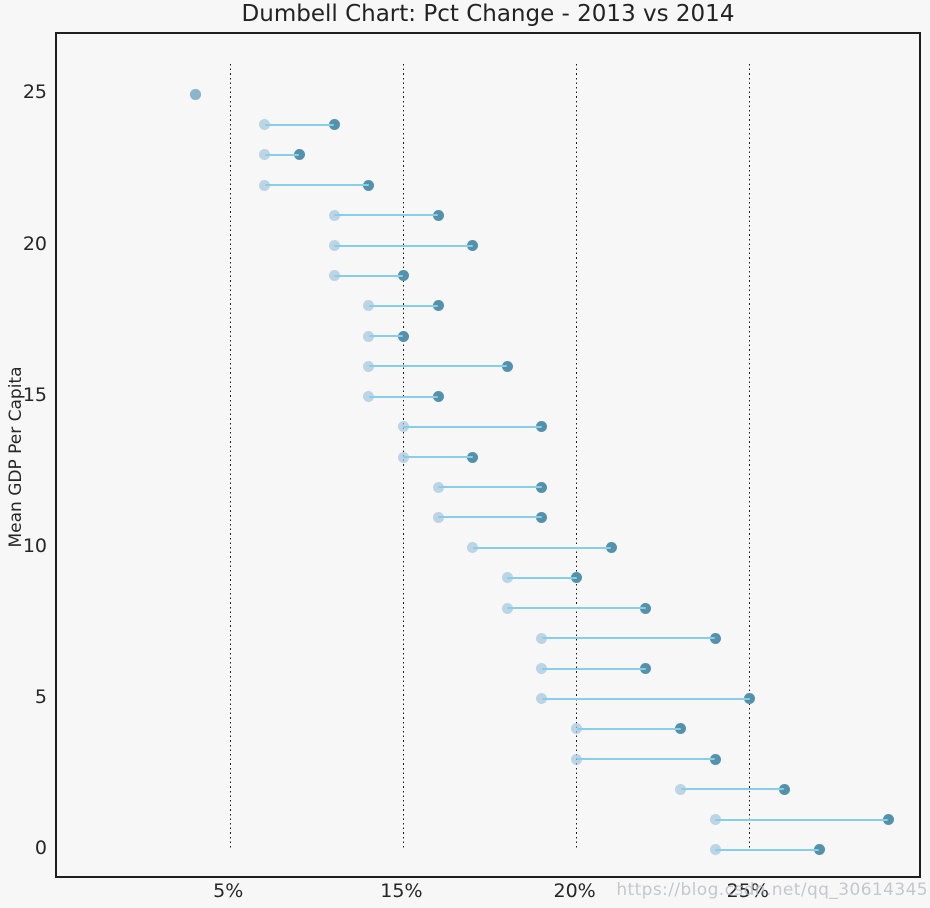 The height and width of the screenshot is (908, 930). Describe the element at coordinates (574, 891) in the screenshot. I see `x-tick-label: 20%` at that location.